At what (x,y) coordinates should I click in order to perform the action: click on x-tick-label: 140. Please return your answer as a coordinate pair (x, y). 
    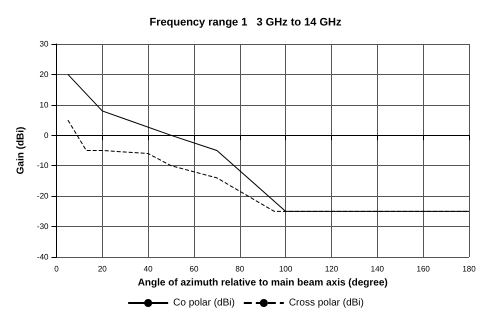
    Looking at the image, I should click on (377, 269).